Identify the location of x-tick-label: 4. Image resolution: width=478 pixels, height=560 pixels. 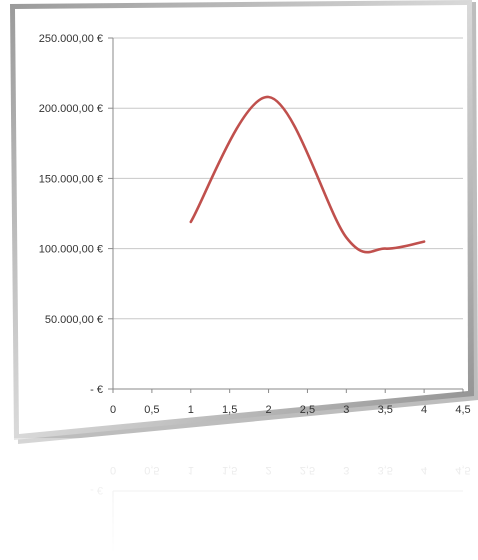
(424, 410).